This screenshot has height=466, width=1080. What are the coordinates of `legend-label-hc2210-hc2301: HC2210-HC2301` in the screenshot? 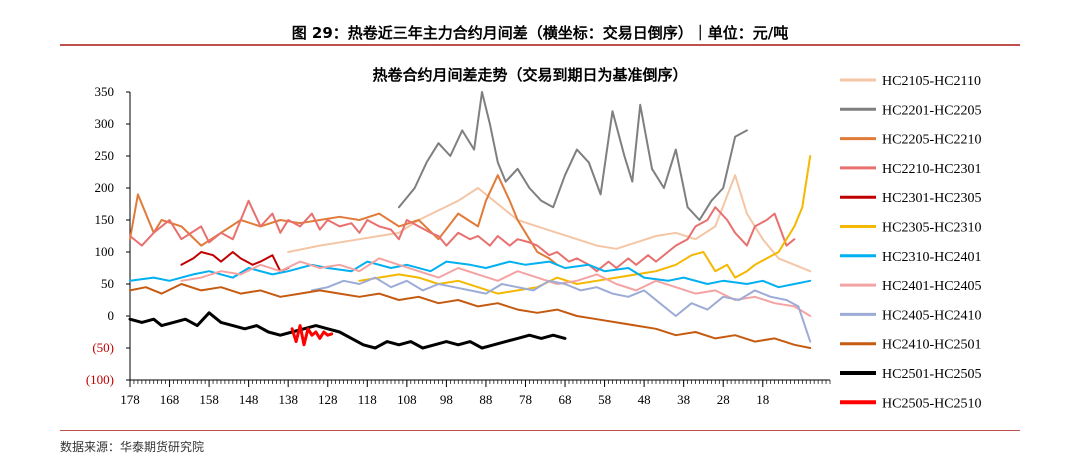 It's located at (932, 169).